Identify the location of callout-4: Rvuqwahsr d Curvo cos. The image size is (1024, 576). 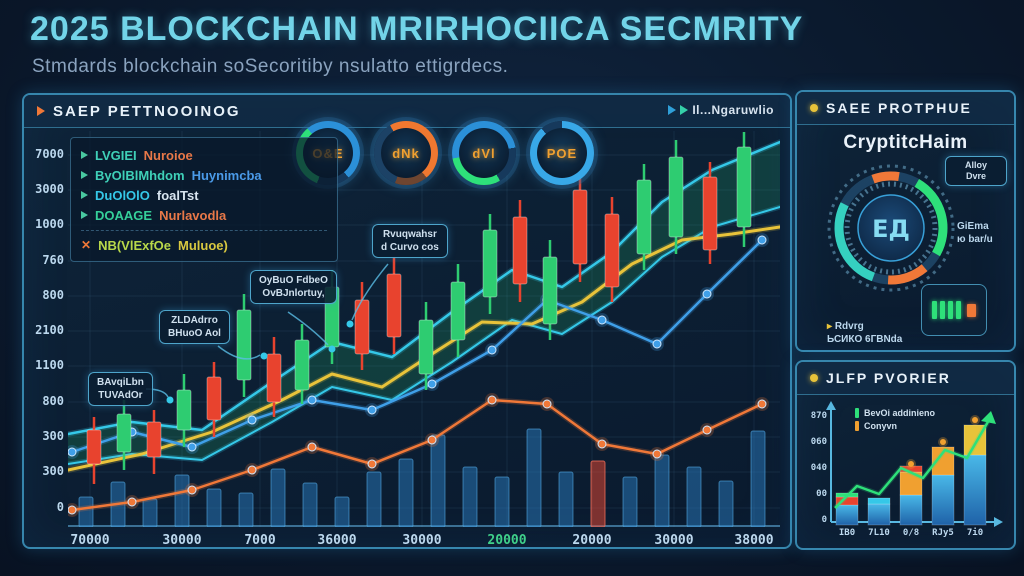
(410, 241).